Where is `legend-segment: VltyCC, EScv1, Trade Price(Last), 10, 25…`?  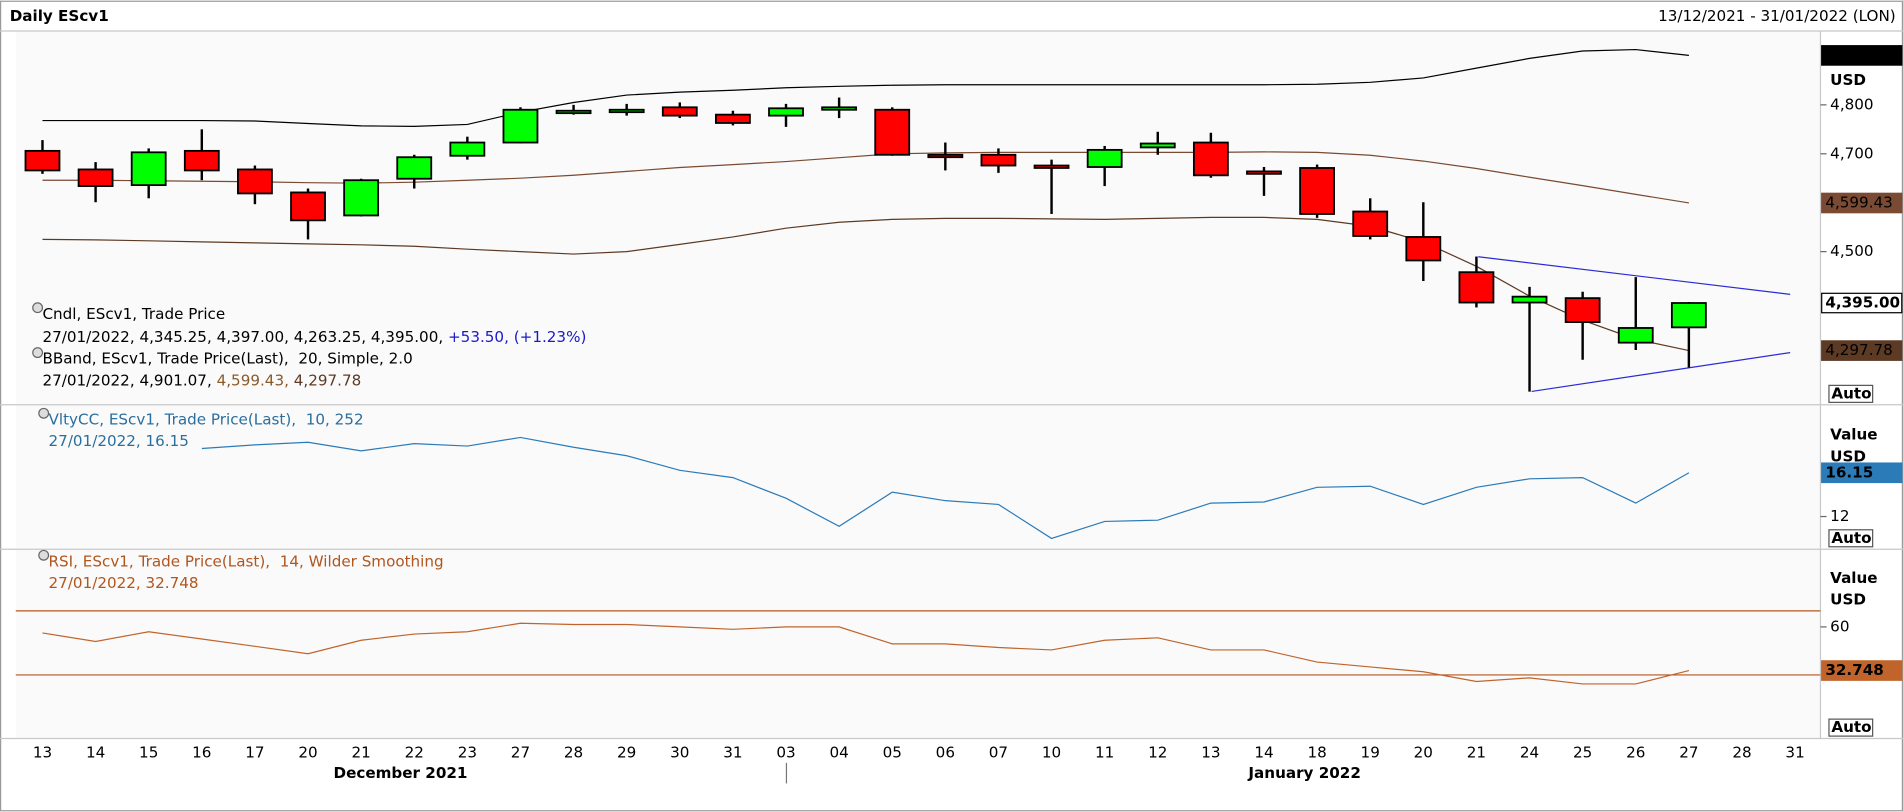
legend-segment: VltyCC, EScv1, Trade Price(Last), 10, 25… is located at coordinates (206, 419).